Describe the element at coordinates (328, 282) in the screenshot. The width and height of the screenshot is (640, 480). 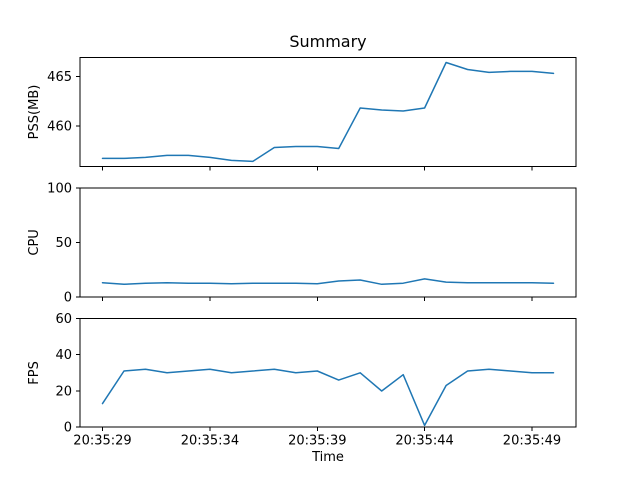
I see `cpu-series-line` at that location.